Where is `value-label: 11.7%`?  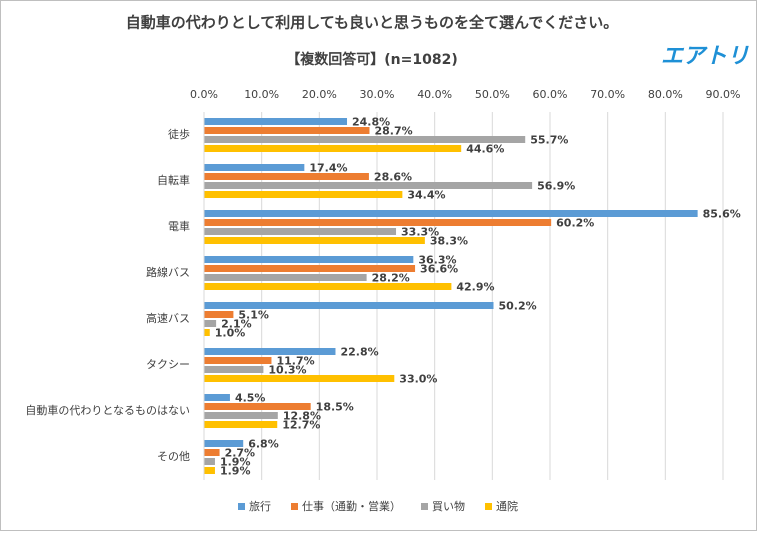 value-label: 11.7% is located at coordinates (295, 361).